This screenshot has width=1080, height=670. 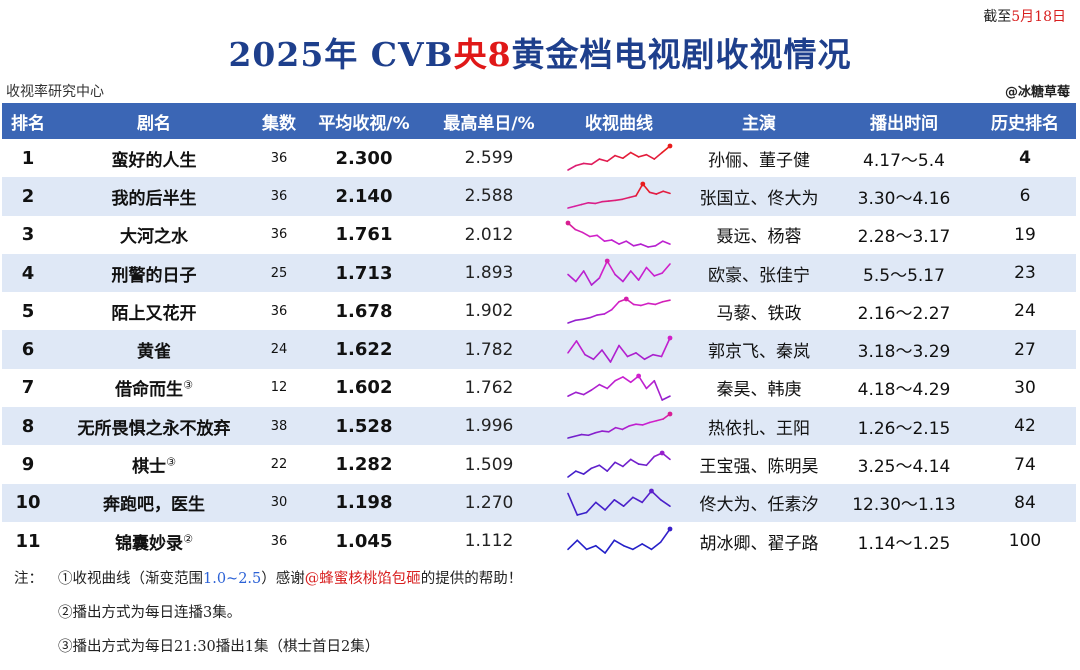 What do you see at coordinates (489, 502) in the screenshot?
I see `peak-rating-cell: 1.270` at bounding box center [489, 502].